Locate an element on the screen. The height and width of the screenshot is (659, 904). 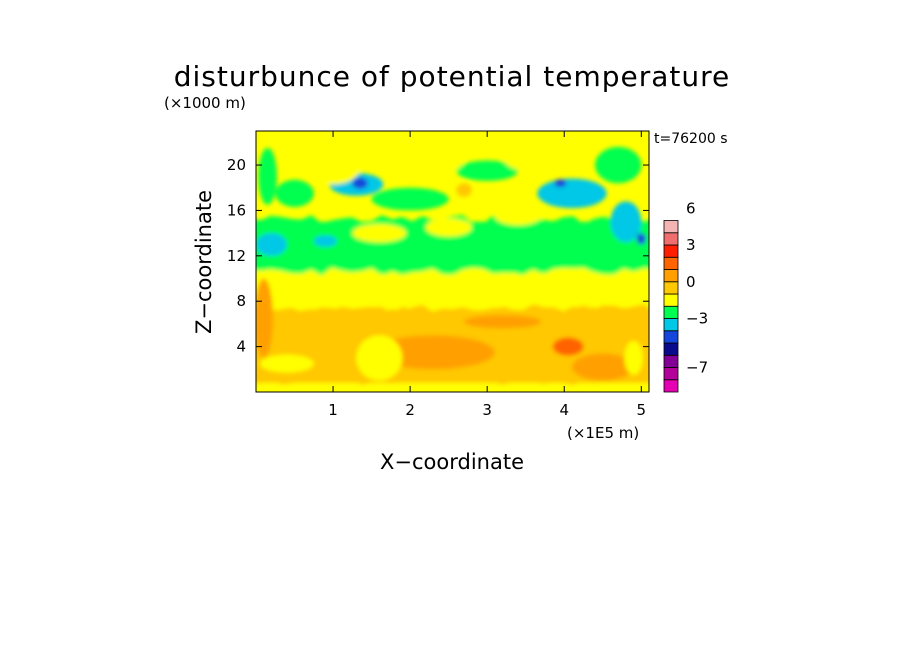
colorbar-tick-label: 3 is located at coordinates (691, 245).